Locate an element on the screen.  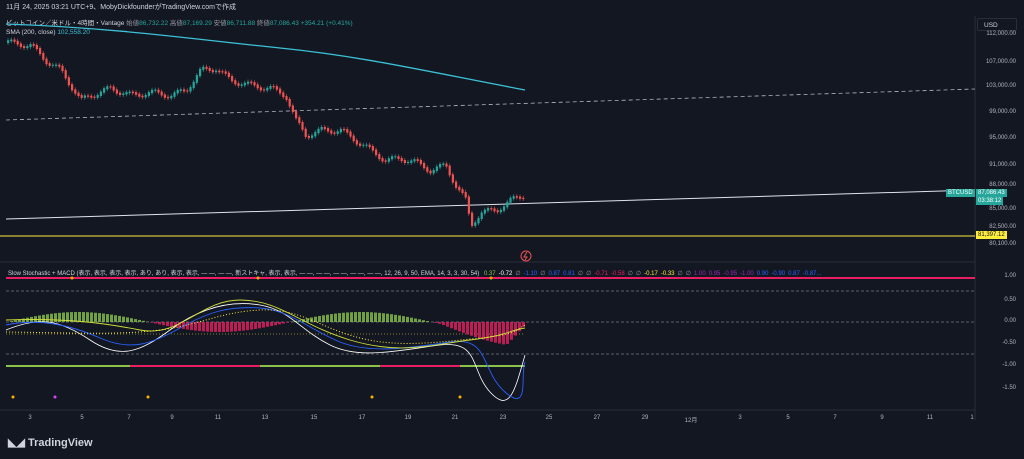
tradingview-logo: ◣◢ TradingView is located at coordinates (50, 443).